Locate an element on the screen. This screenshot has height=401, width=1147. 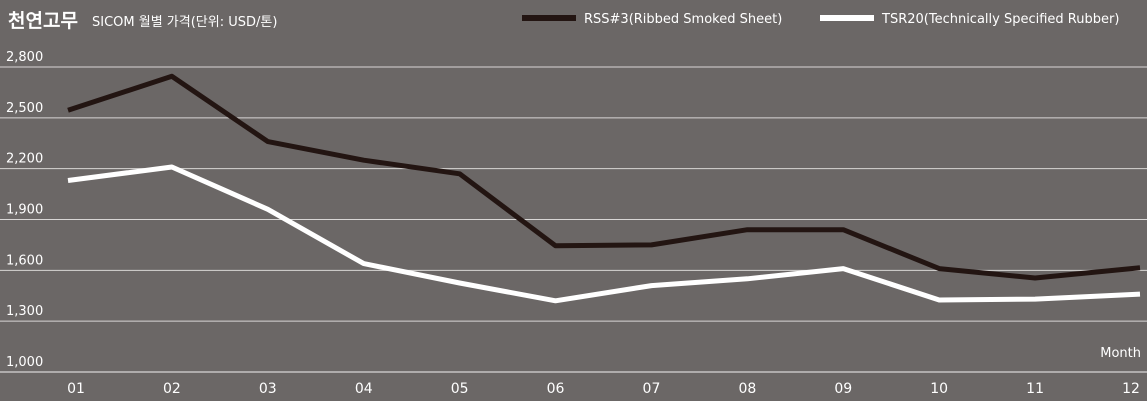
x-tick-label: 10 is located at coordinates (939, 389).